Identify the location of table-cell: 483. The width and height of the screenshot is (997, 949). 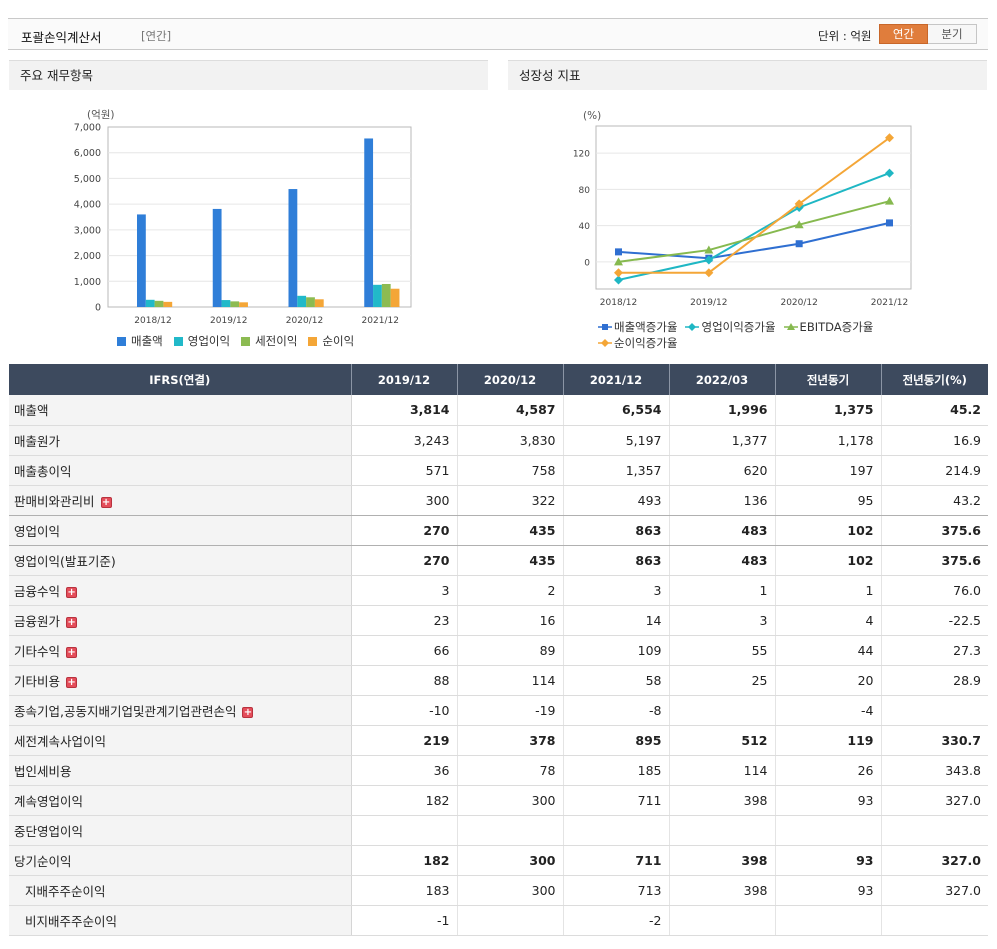
(722, 530).